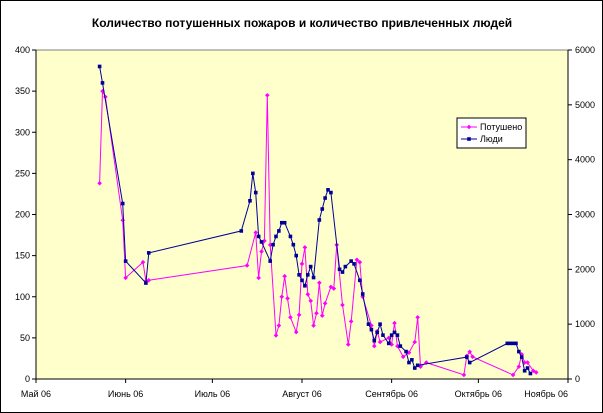  I want to click on legend-marker, so click(469, 139).